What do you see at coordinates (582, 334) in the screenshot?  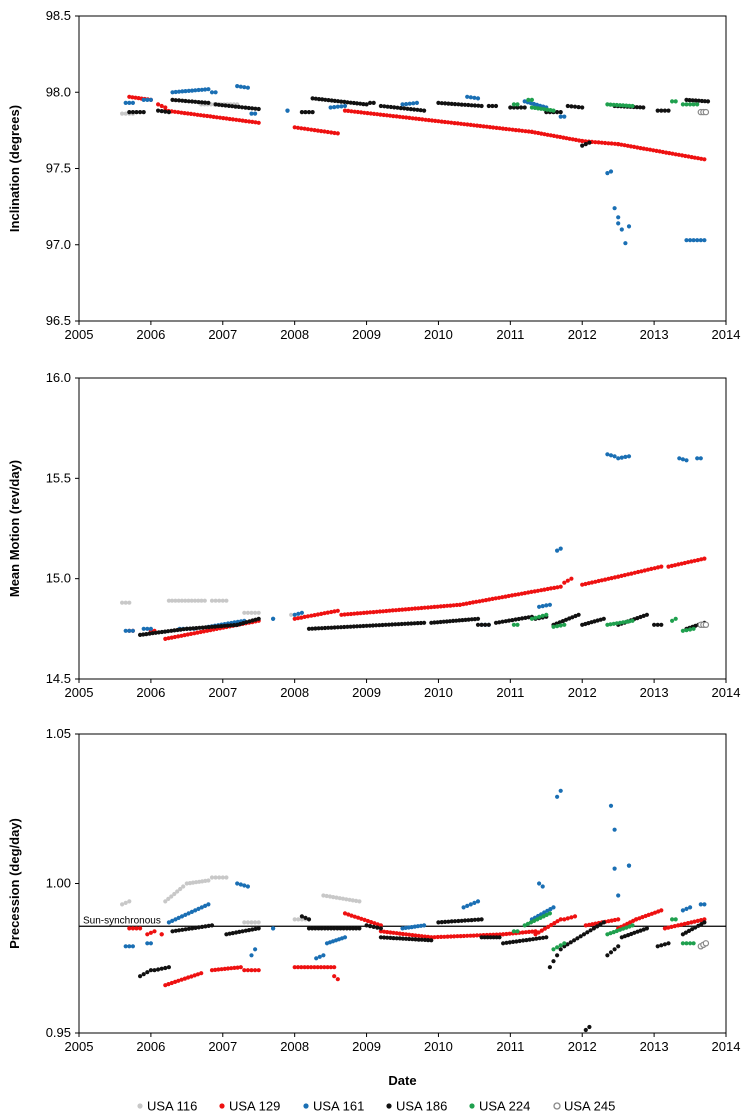 I see `x-tick-label: 2012` at bounding box center [582, 334].